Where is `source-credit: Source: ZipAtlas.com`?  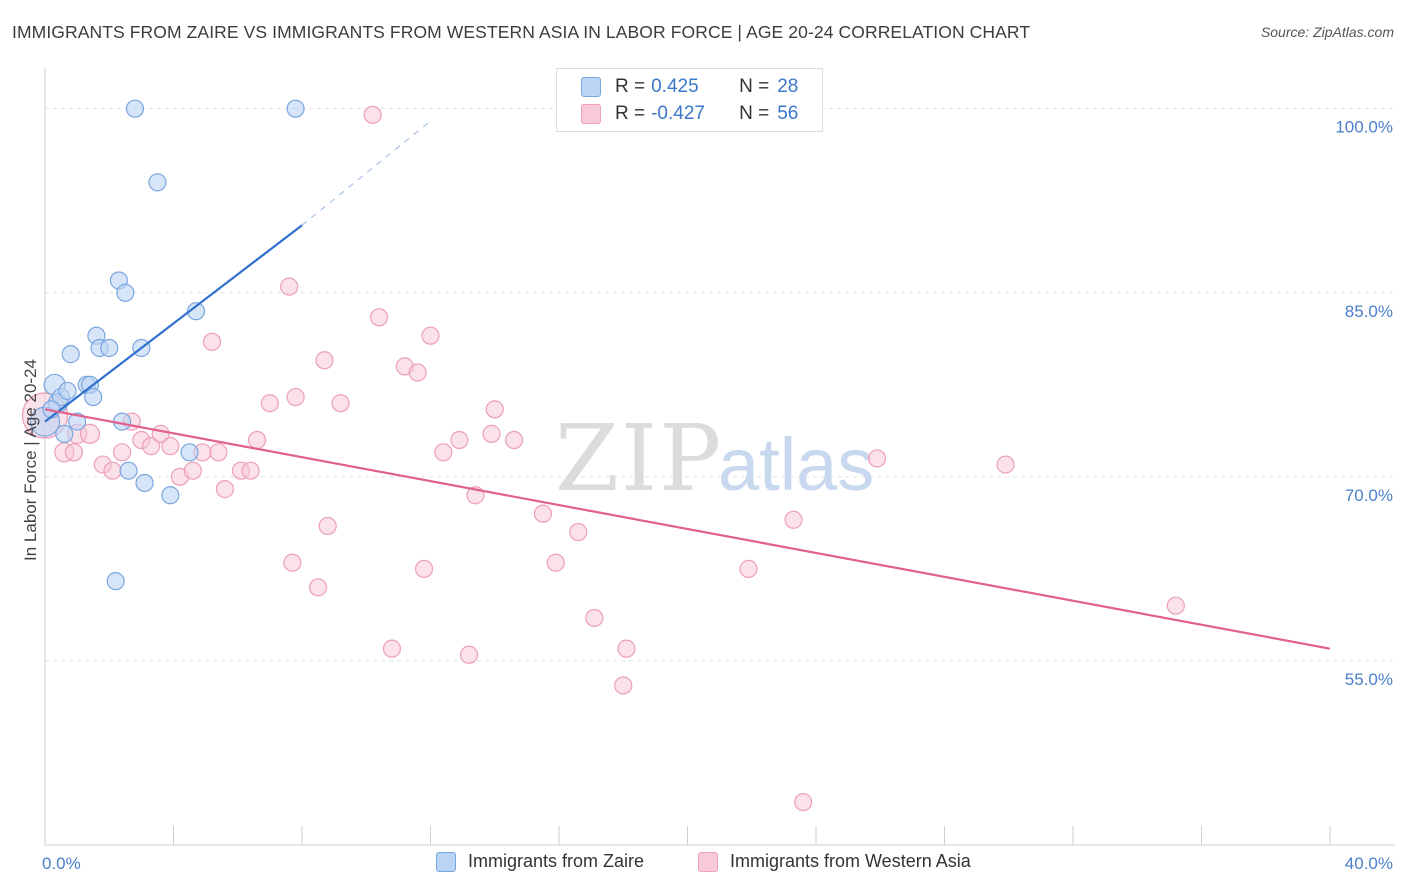
source-credit: Source: ZipAtlas.com is located at coordinates (1327, 32).